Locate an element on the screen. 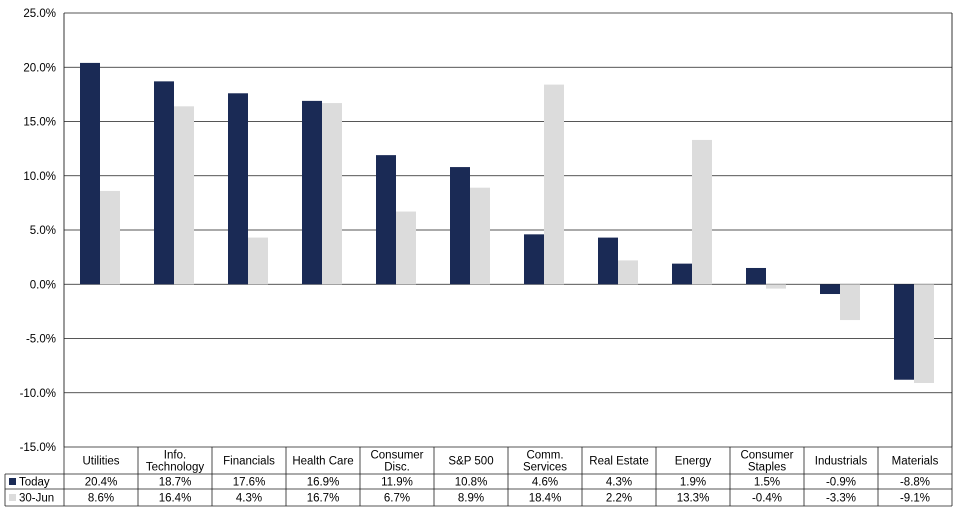 This screenshot has width=957, height=508. category-label: Financials is located at coordinates (249, 462).